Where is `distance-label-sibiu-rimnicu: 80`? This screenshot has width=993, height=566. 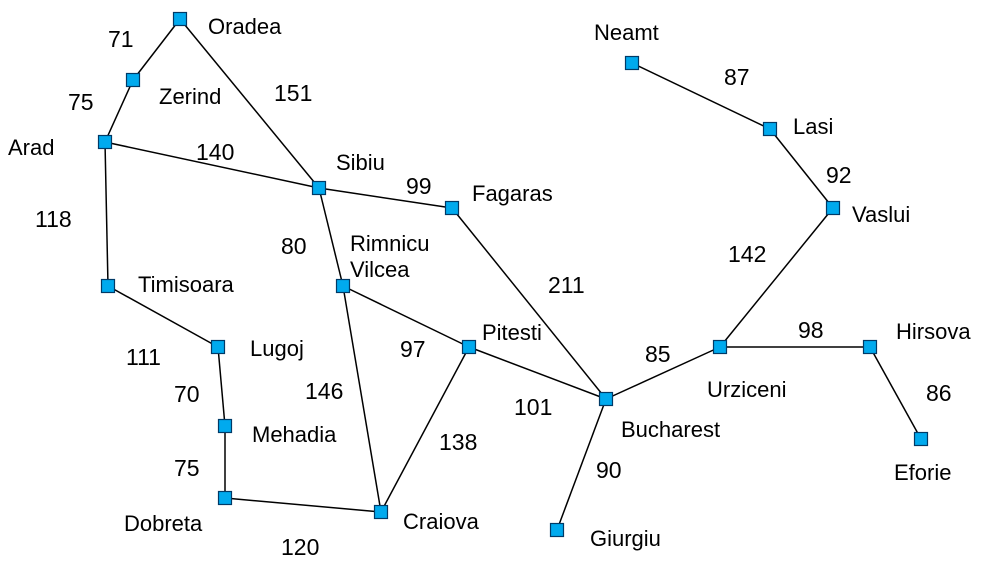
distance-label-sibiu-rimnicu: 80 is located at coordinates (294, 246).